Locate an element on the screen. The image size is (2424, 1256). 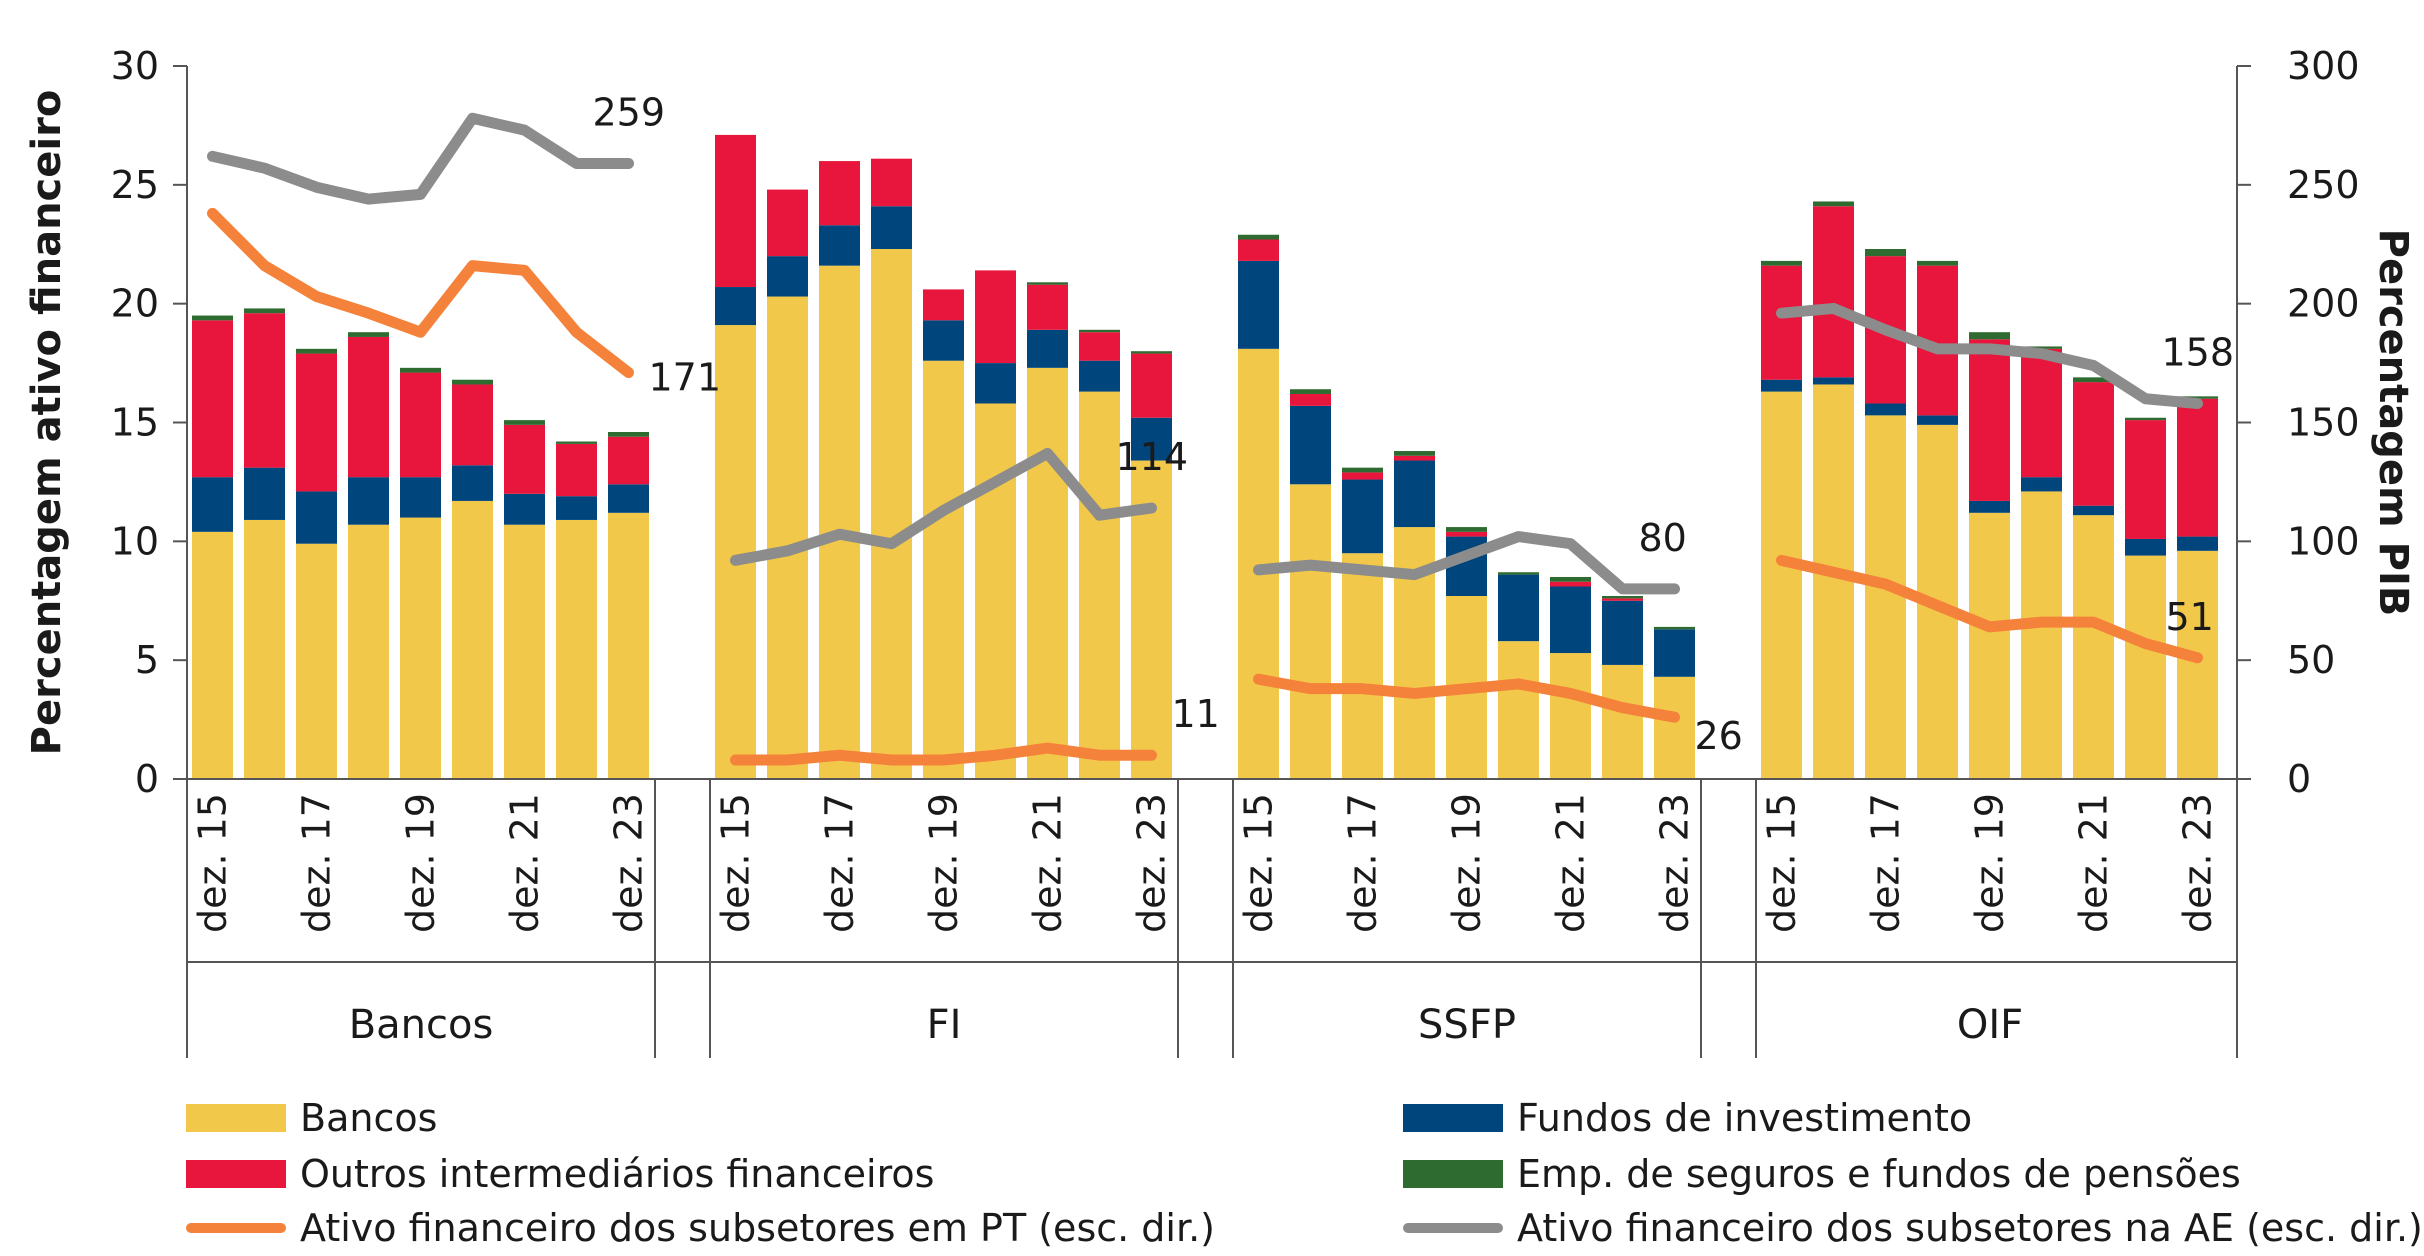
legend-item-bancos: Bancos is located at coordinates (311, 1118).